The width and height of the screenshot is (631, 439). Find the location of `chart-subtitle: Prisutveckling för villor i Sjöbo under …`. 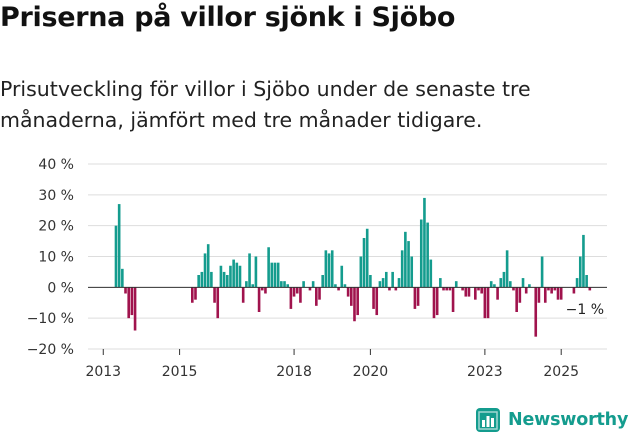

chart-subtitle: Prisutveckling för villor i Sjöbo under … is located at coordinates (265, 104).